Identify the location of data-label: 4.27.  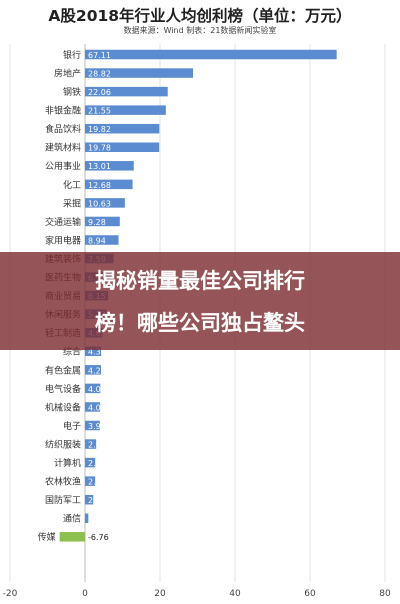
(97, 370).